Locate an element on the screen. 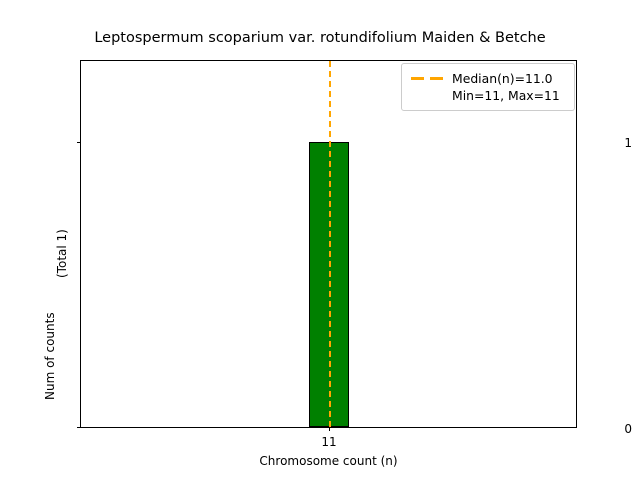  x-axis-label: Chromosome count (n) is located at coordinates (328, 461).